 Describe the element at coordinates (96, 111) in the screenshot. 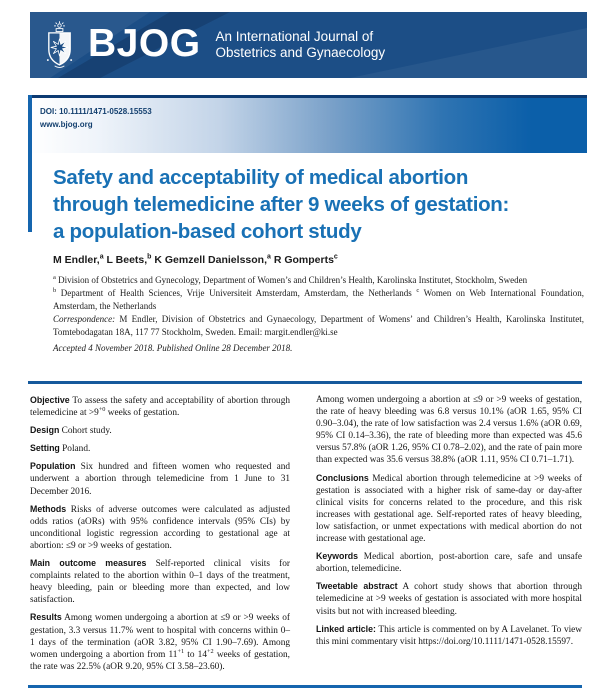

I see `doi-text: DOI: 10.1111/1471-0528.15553` at that location.